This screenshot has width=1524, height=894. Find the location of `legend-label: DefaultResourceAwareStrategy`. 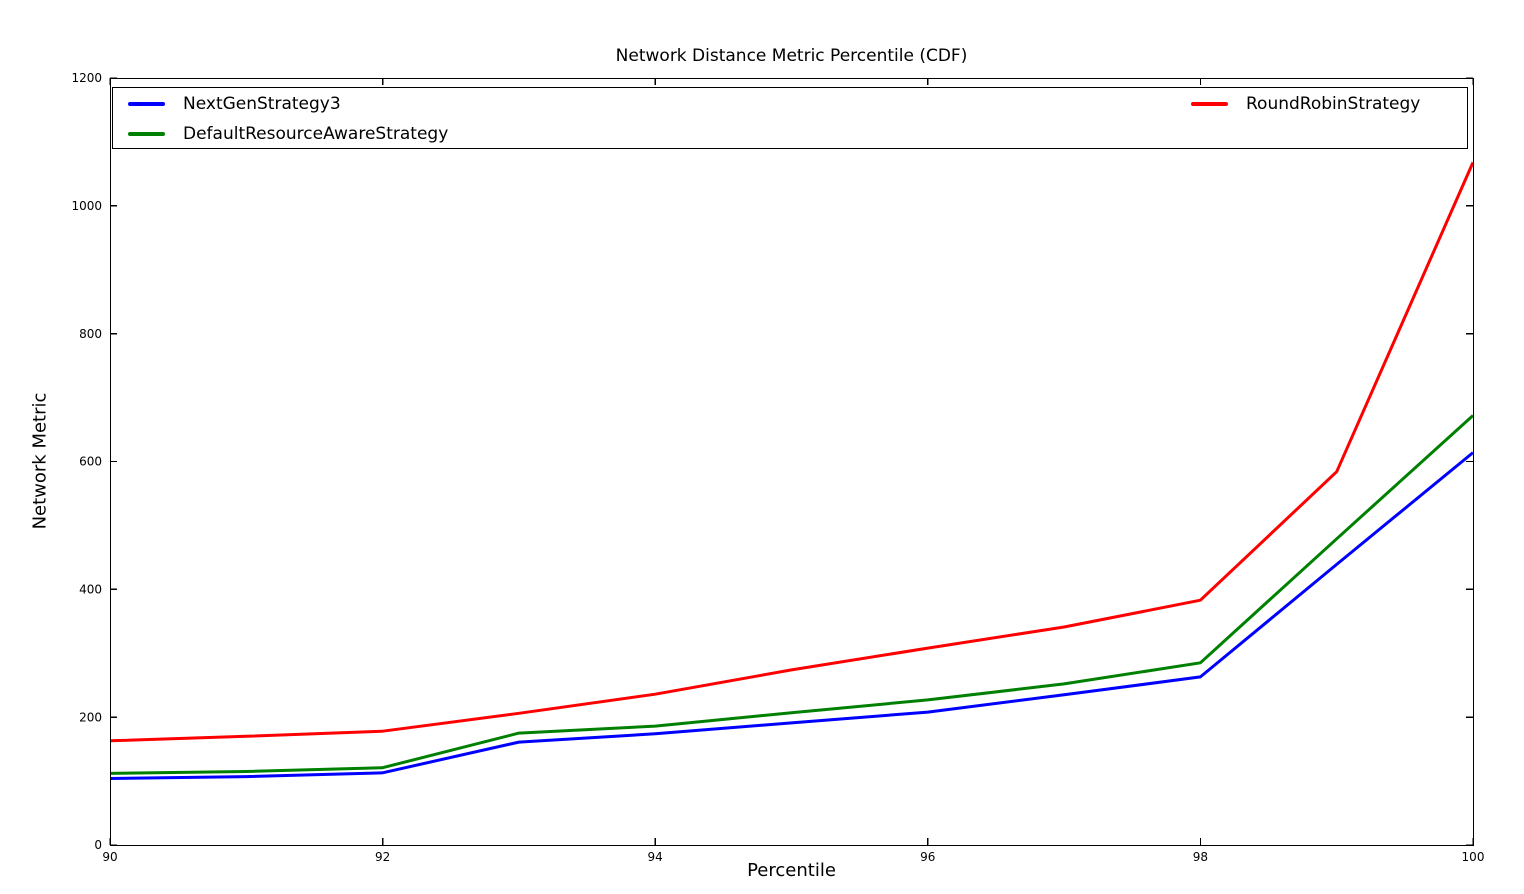

legend-label: DefaultResourceAwareStrategy is located at coordinates (316, 133).